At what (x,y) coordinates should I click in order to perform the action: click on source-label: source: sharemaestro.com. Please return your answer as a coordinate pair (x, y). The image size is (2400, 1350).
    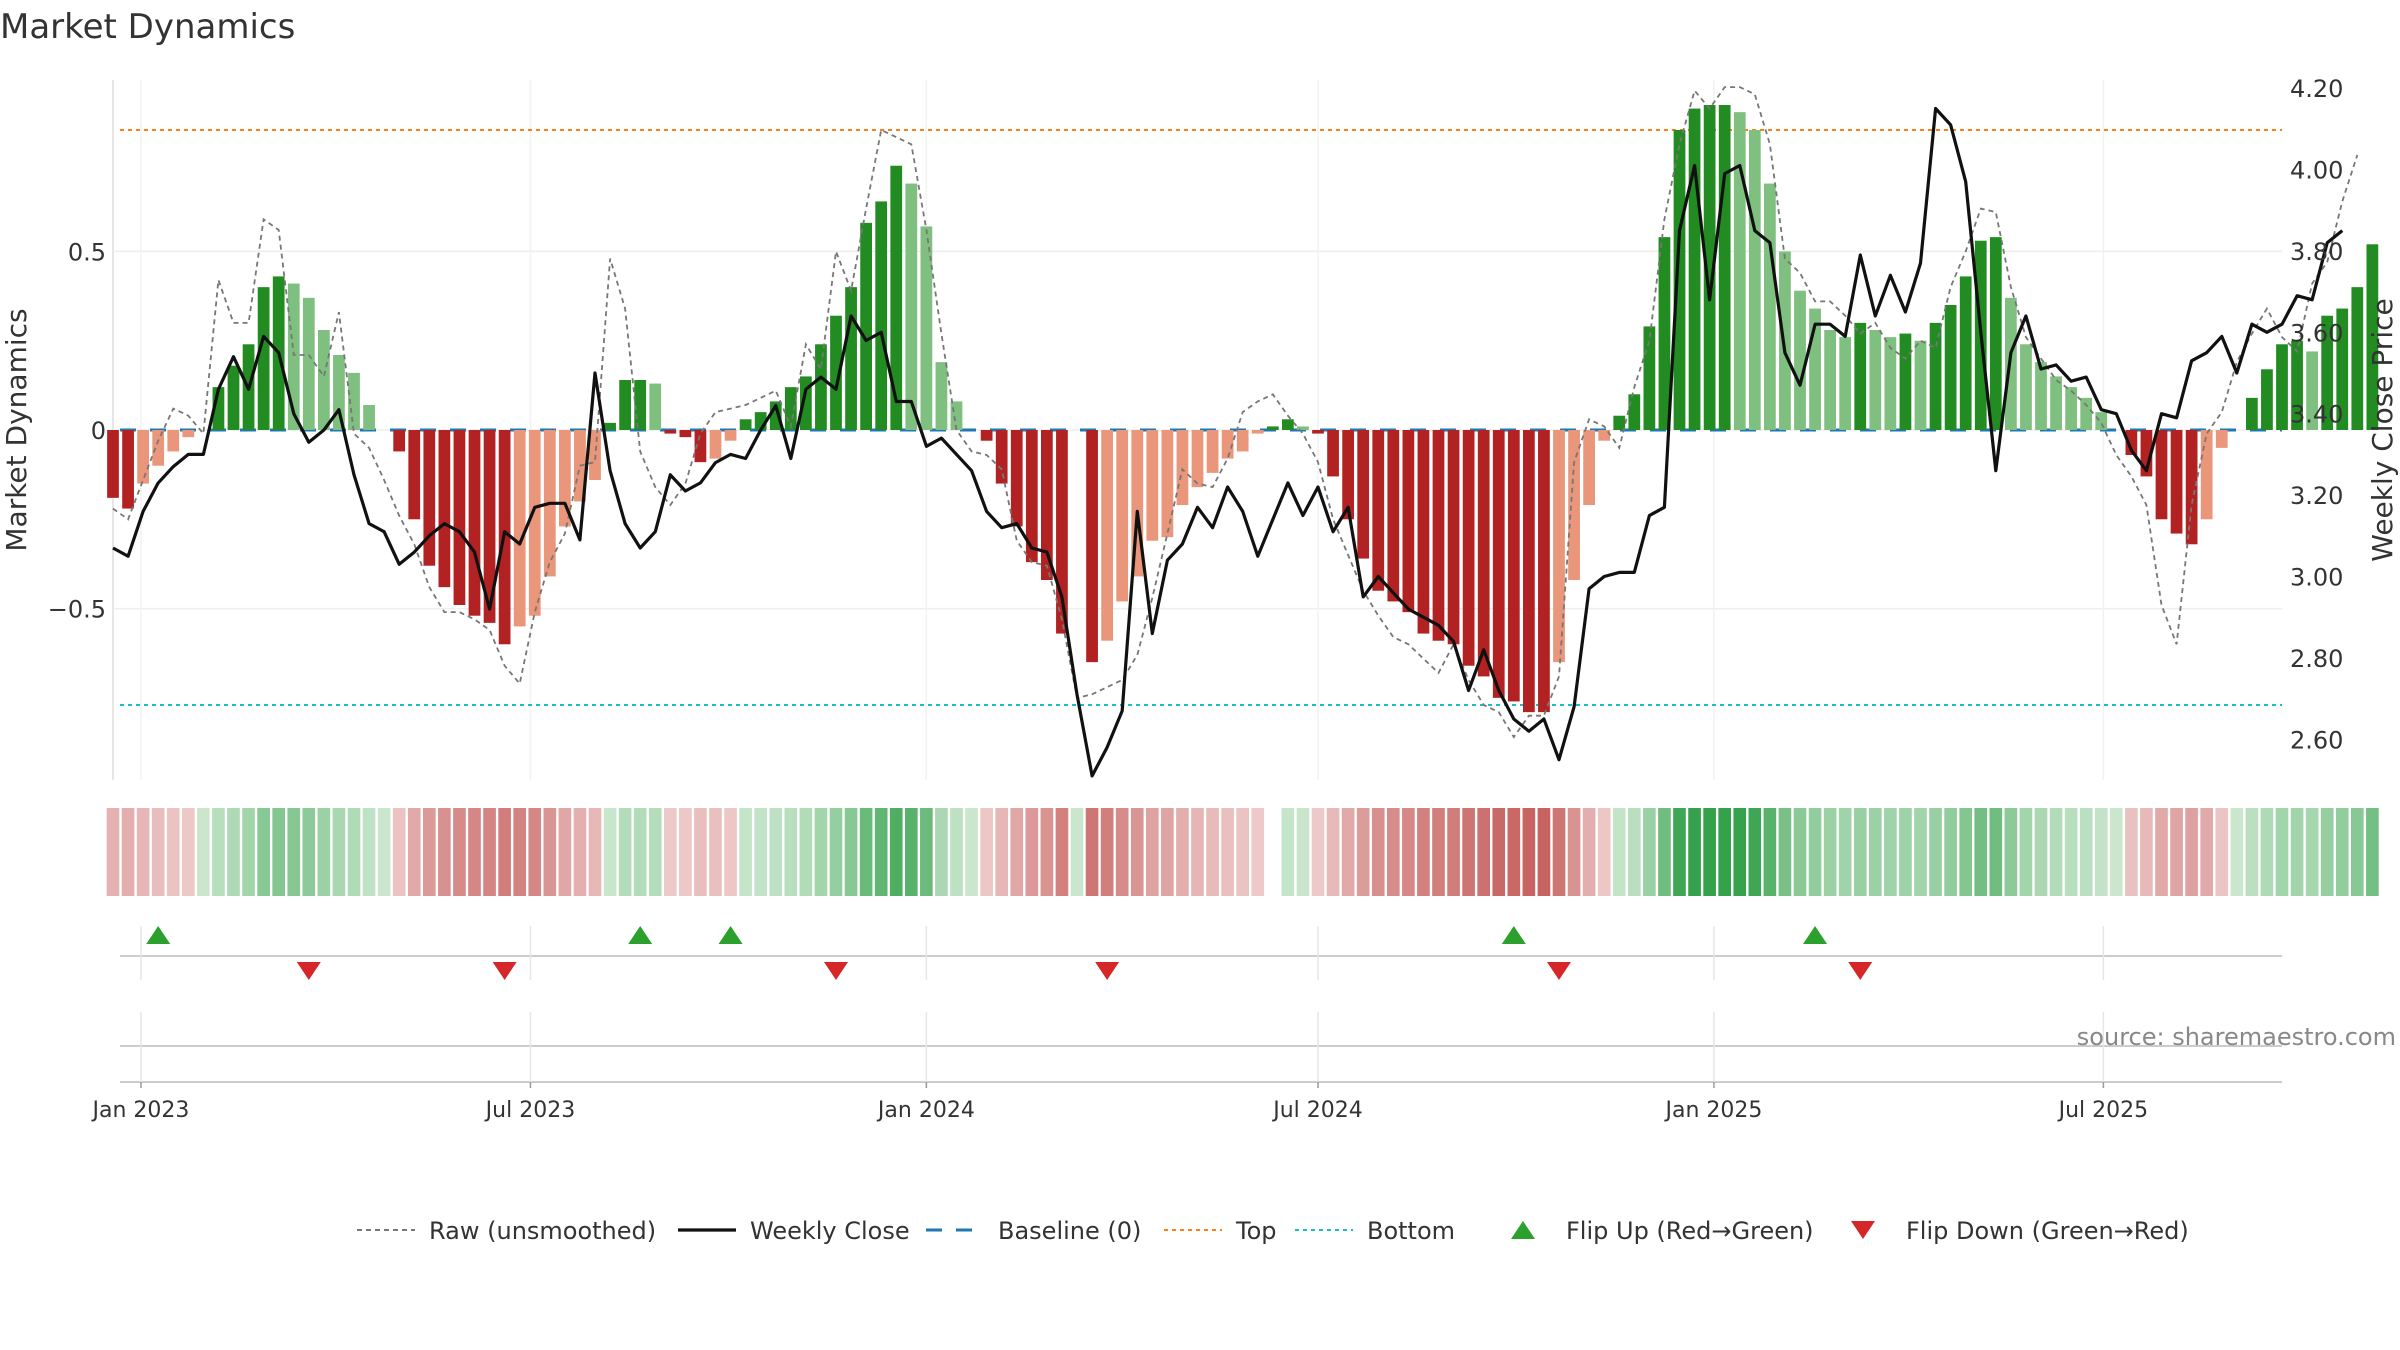
    Looking at the image, I should click on (2236, 1037).